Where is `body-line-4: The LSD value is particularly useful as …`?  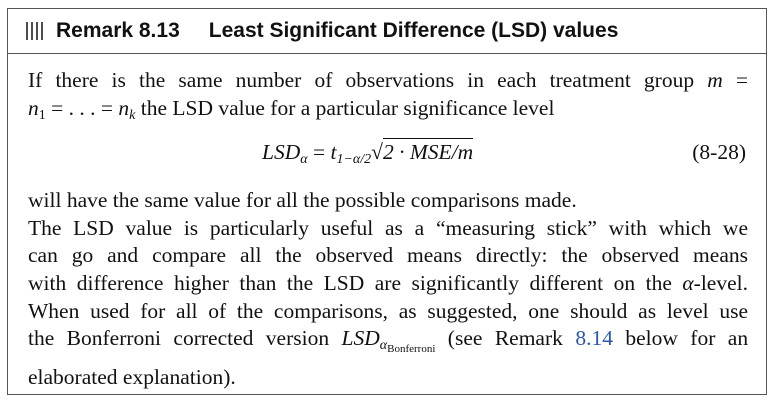
body-line-4: The LSD value is particularly useful as … is located at coordinates (388, 227).